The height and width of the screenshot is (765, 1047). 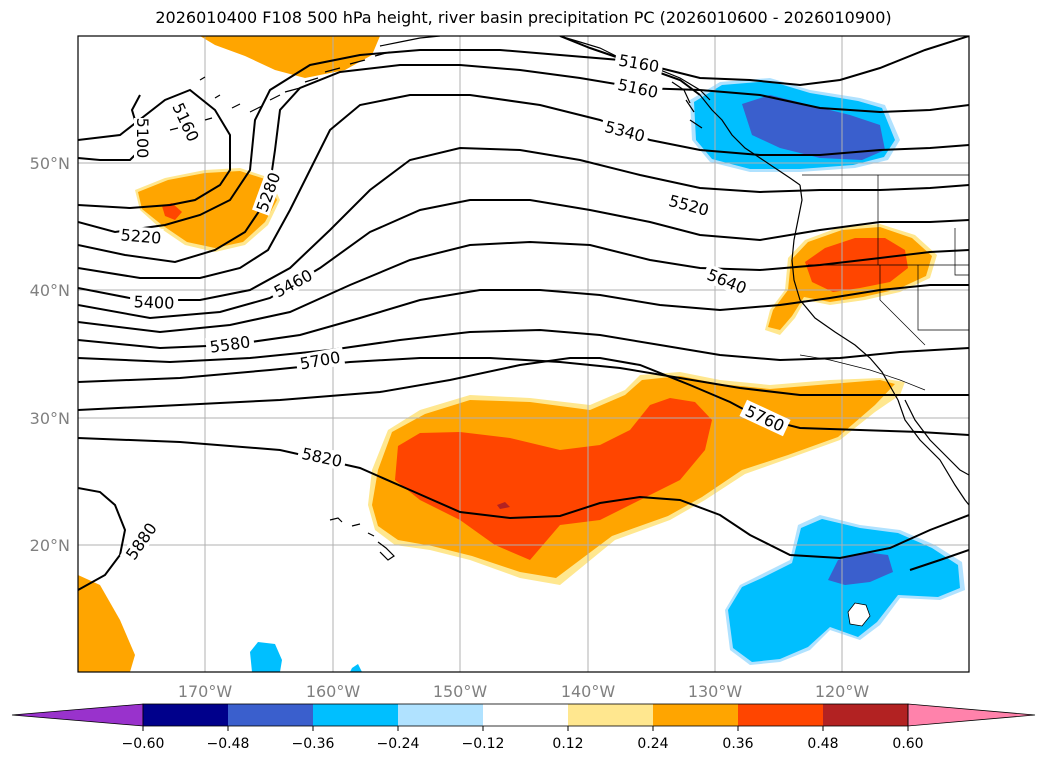 What do you see at coordinates (50, 418) in the screenshot?
I see `lat-label-30n: 30°N` at bounding box center [50, 418].